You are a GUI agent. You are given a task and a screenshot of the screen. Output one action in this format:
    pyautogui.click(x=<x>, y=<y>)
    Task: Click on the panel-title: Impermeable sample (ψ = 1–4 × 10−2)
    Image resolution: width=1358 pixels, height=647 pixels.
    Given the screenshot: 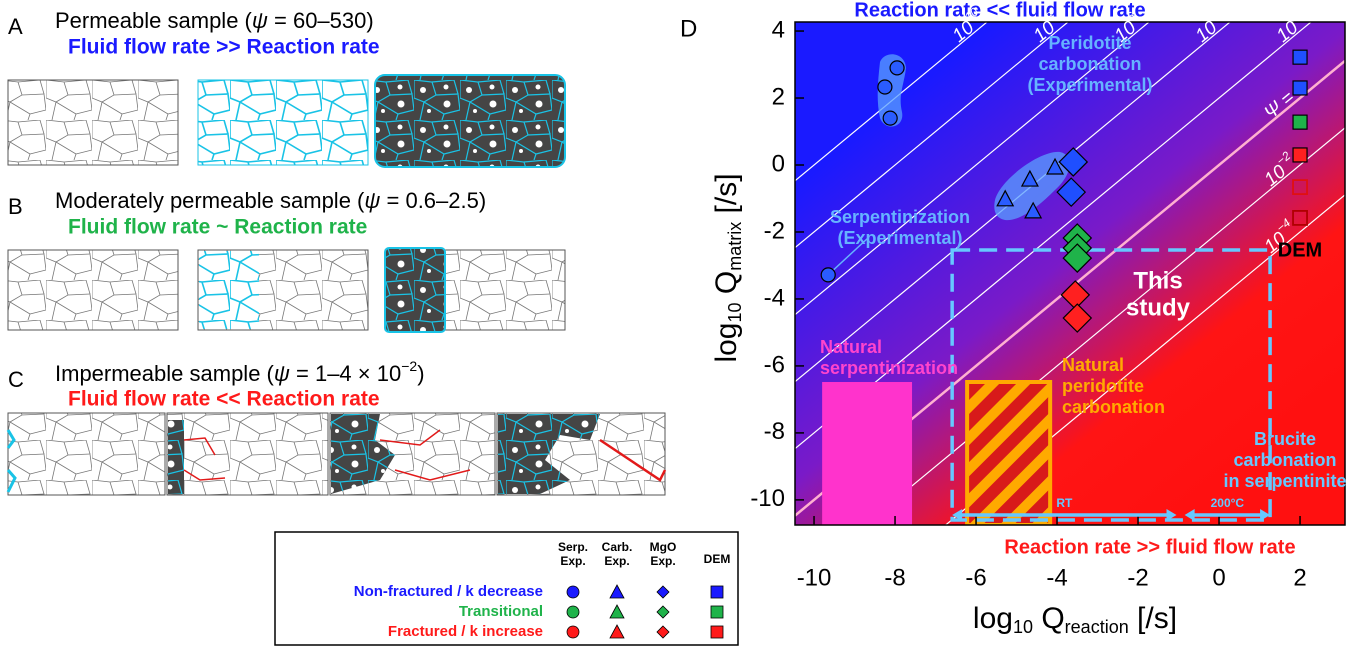 What is the action you would take?
    pyautogui.click(x=240, y=372)
    